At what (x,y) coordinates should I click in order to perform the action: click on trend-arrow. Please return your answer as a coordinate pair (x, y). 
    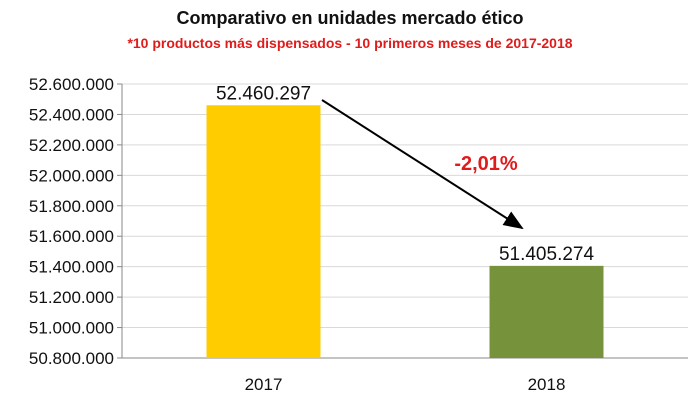
    Looking at the image, I should click on (422, 164).